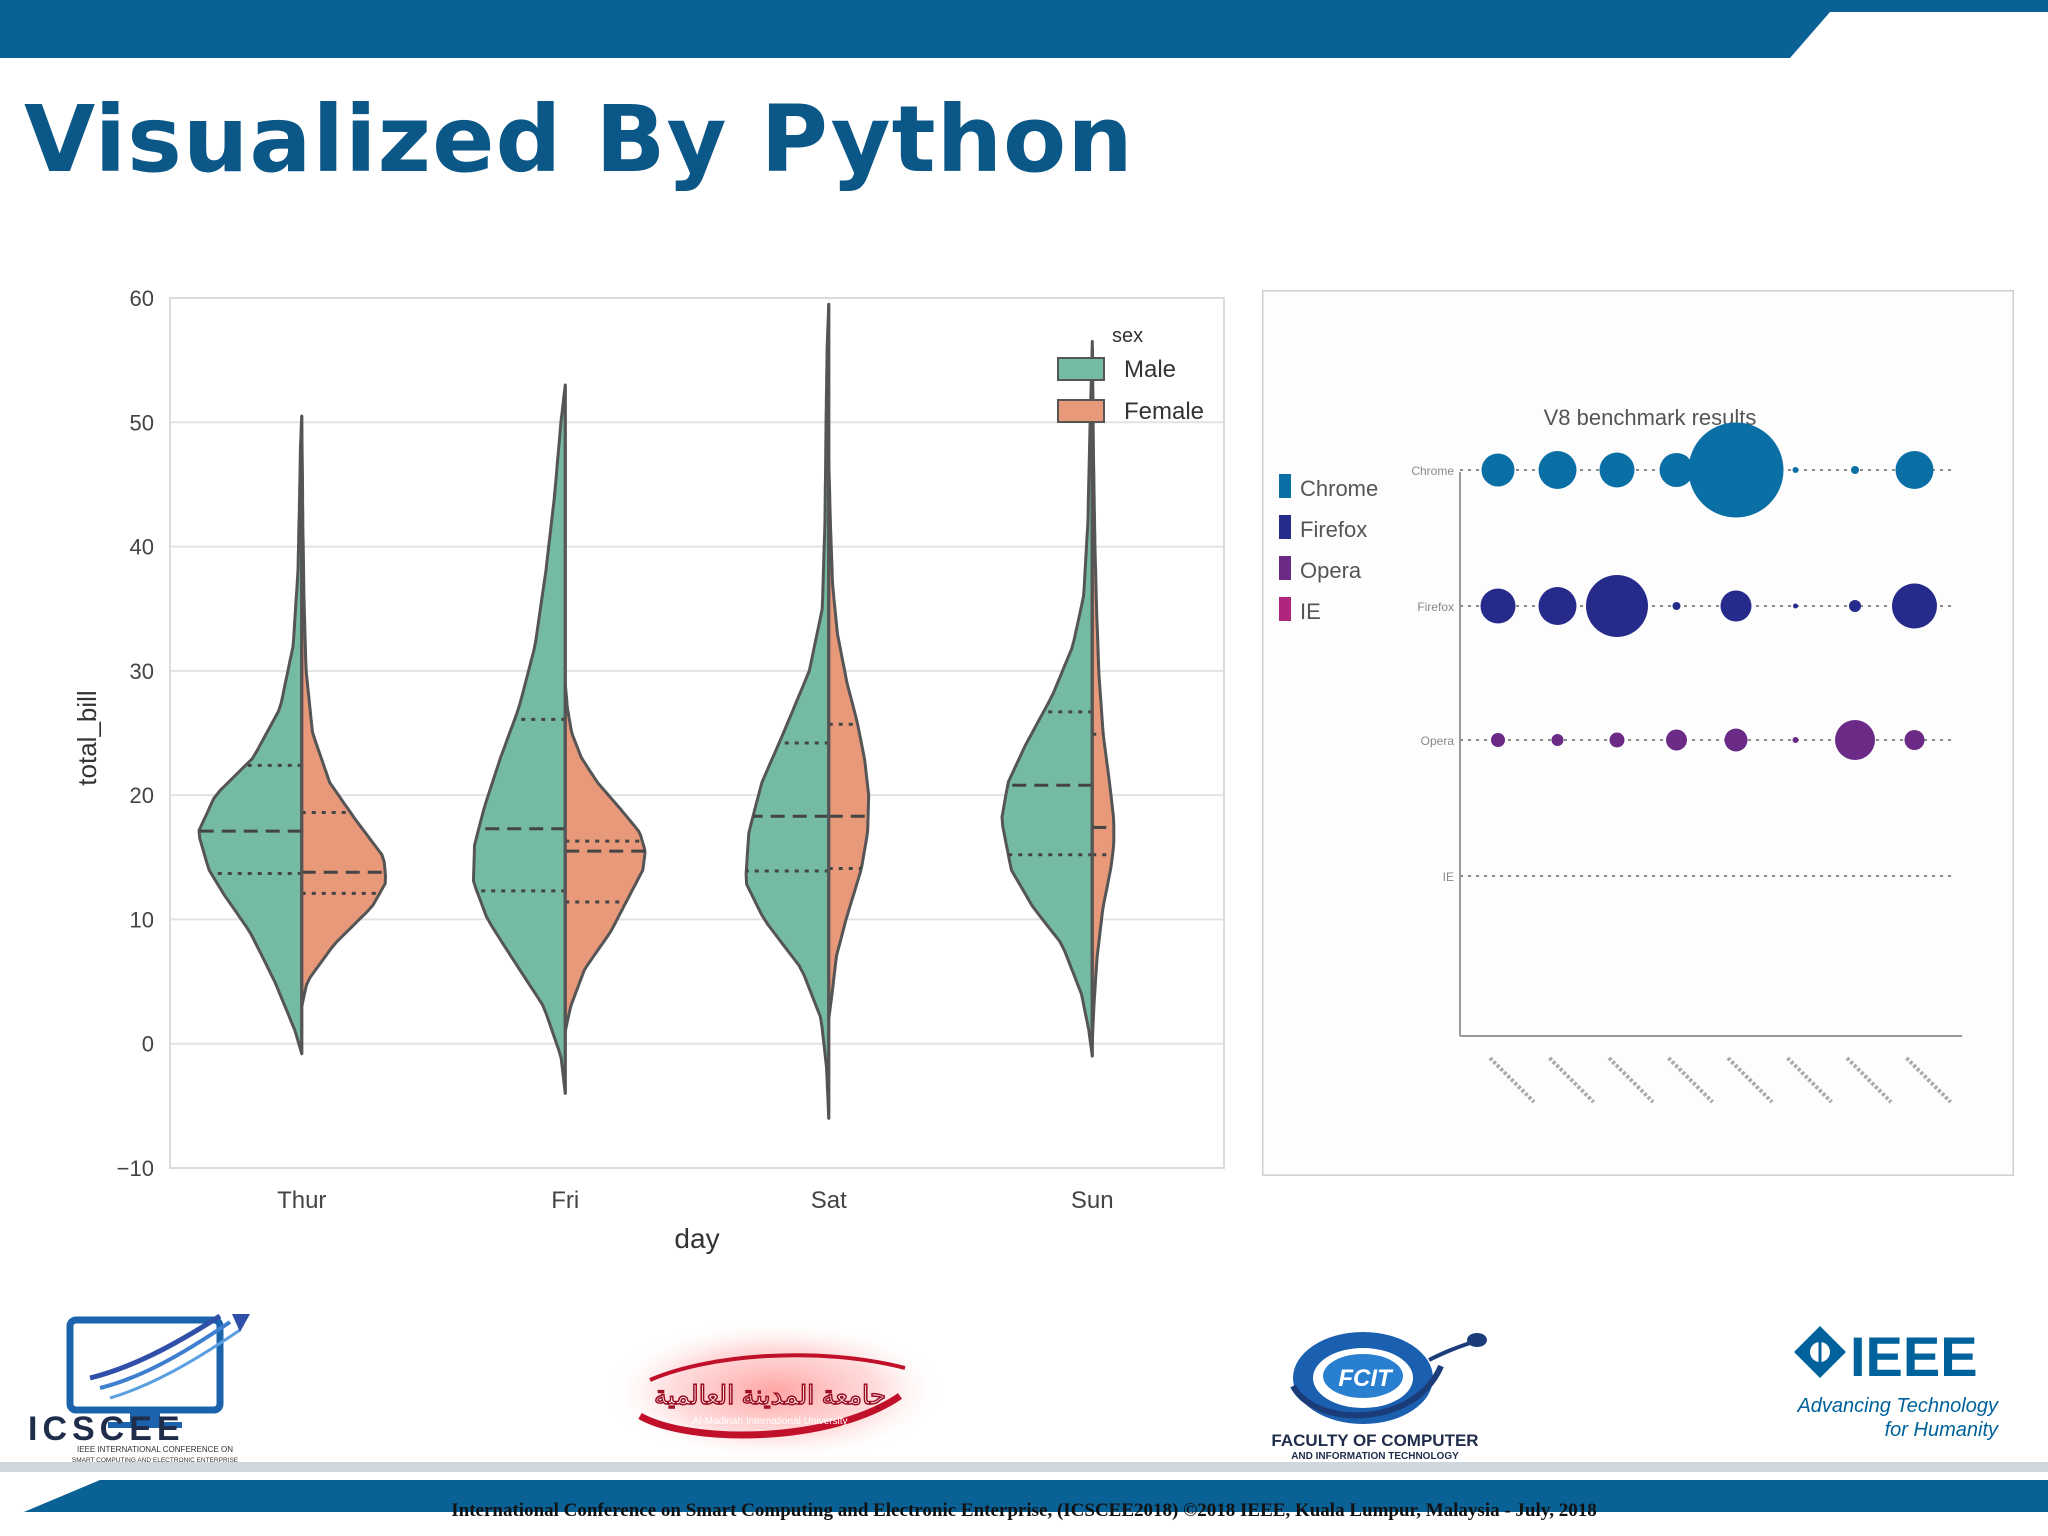 The image size is (2048, 1536). I want to click on footer-banner, so click(1024, 1499).